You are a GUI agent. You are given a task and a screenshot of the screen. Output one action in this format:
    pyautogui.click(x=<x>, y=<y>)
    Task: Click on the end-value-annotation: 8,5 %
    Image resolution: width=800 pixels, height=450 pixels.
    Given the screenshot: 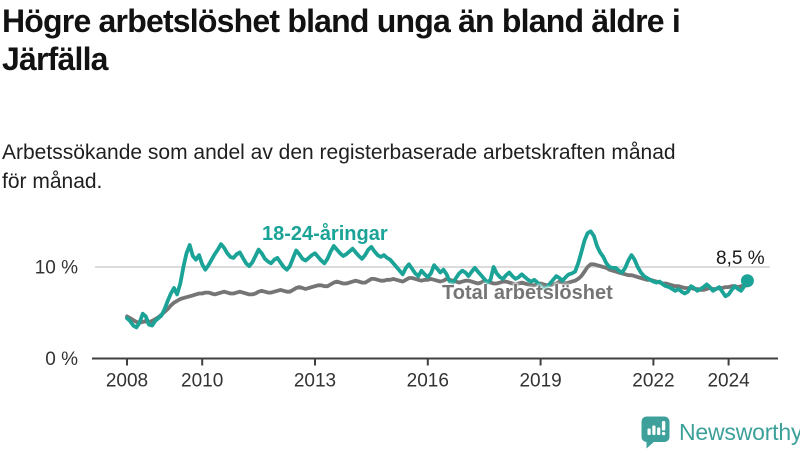 What is the action you would take?
    pyautogui.click(x=740, y=258)
    